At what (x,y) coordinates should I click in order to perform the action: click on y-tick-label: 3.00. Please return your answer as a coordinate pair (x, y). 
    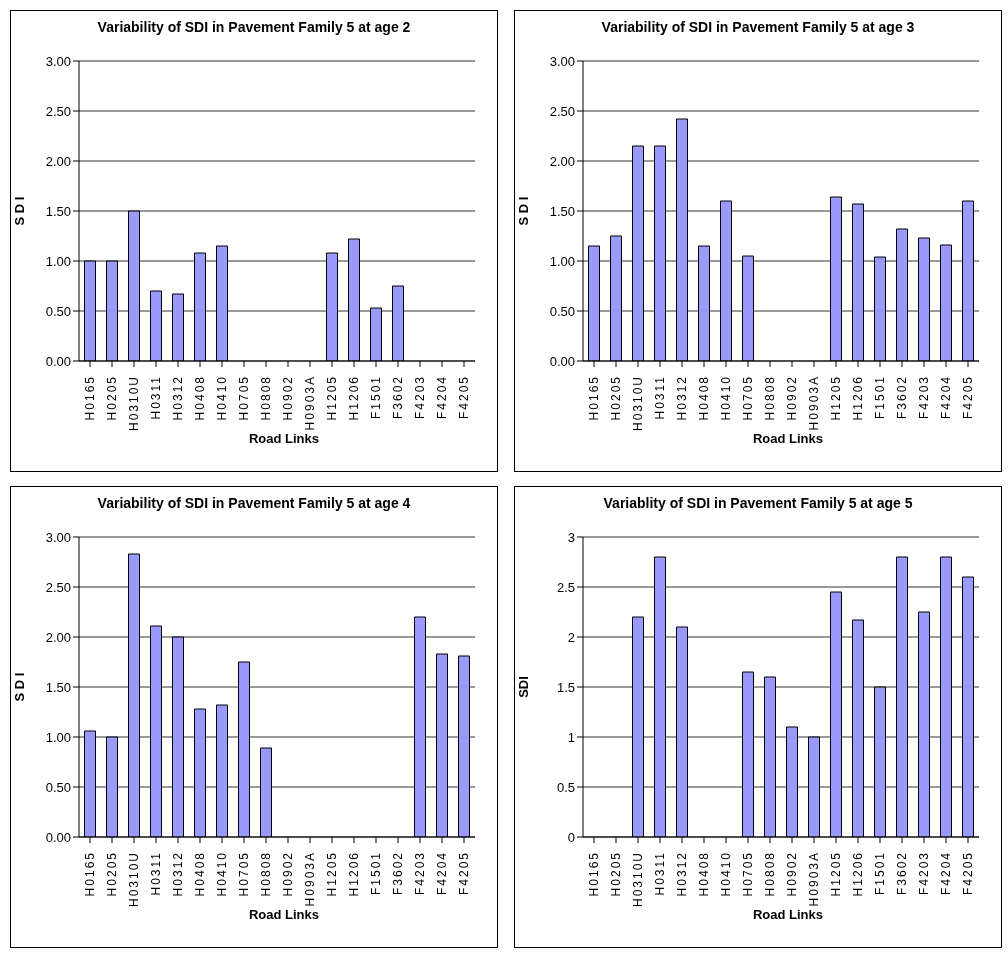
    Looking at the image, I should click on (58, 61).